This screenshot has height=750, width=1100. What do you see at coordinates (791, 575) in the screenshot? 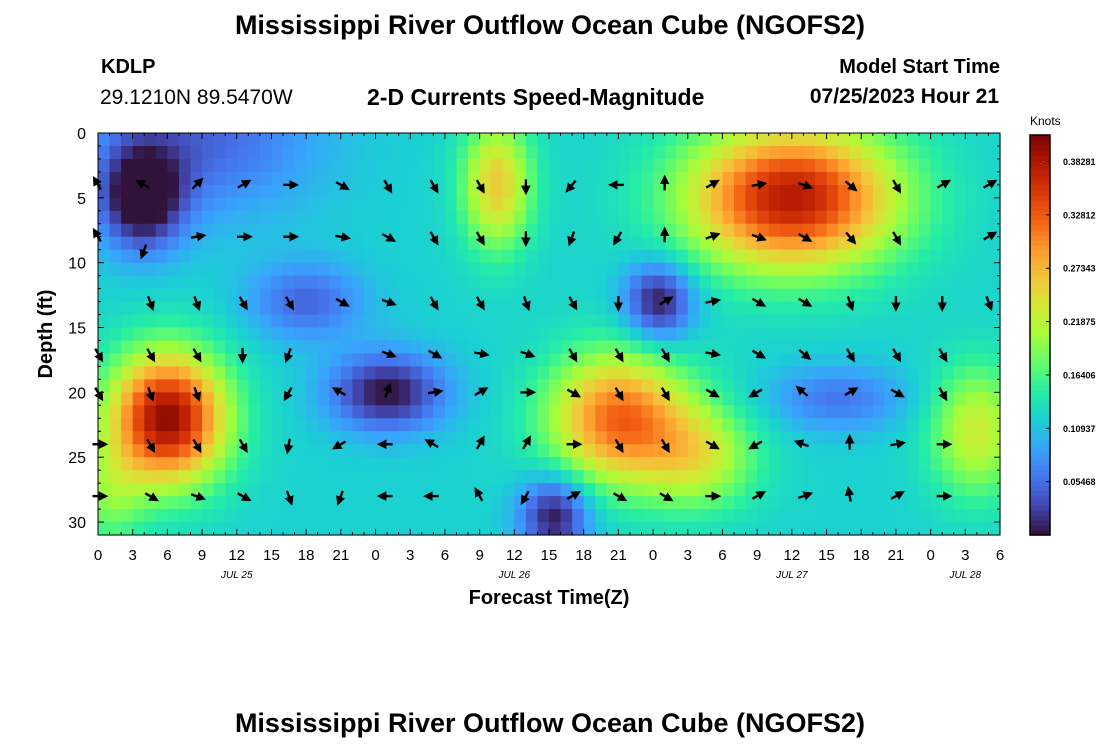
I see `date-label: JUL 27` at bounding box center [791, 575].